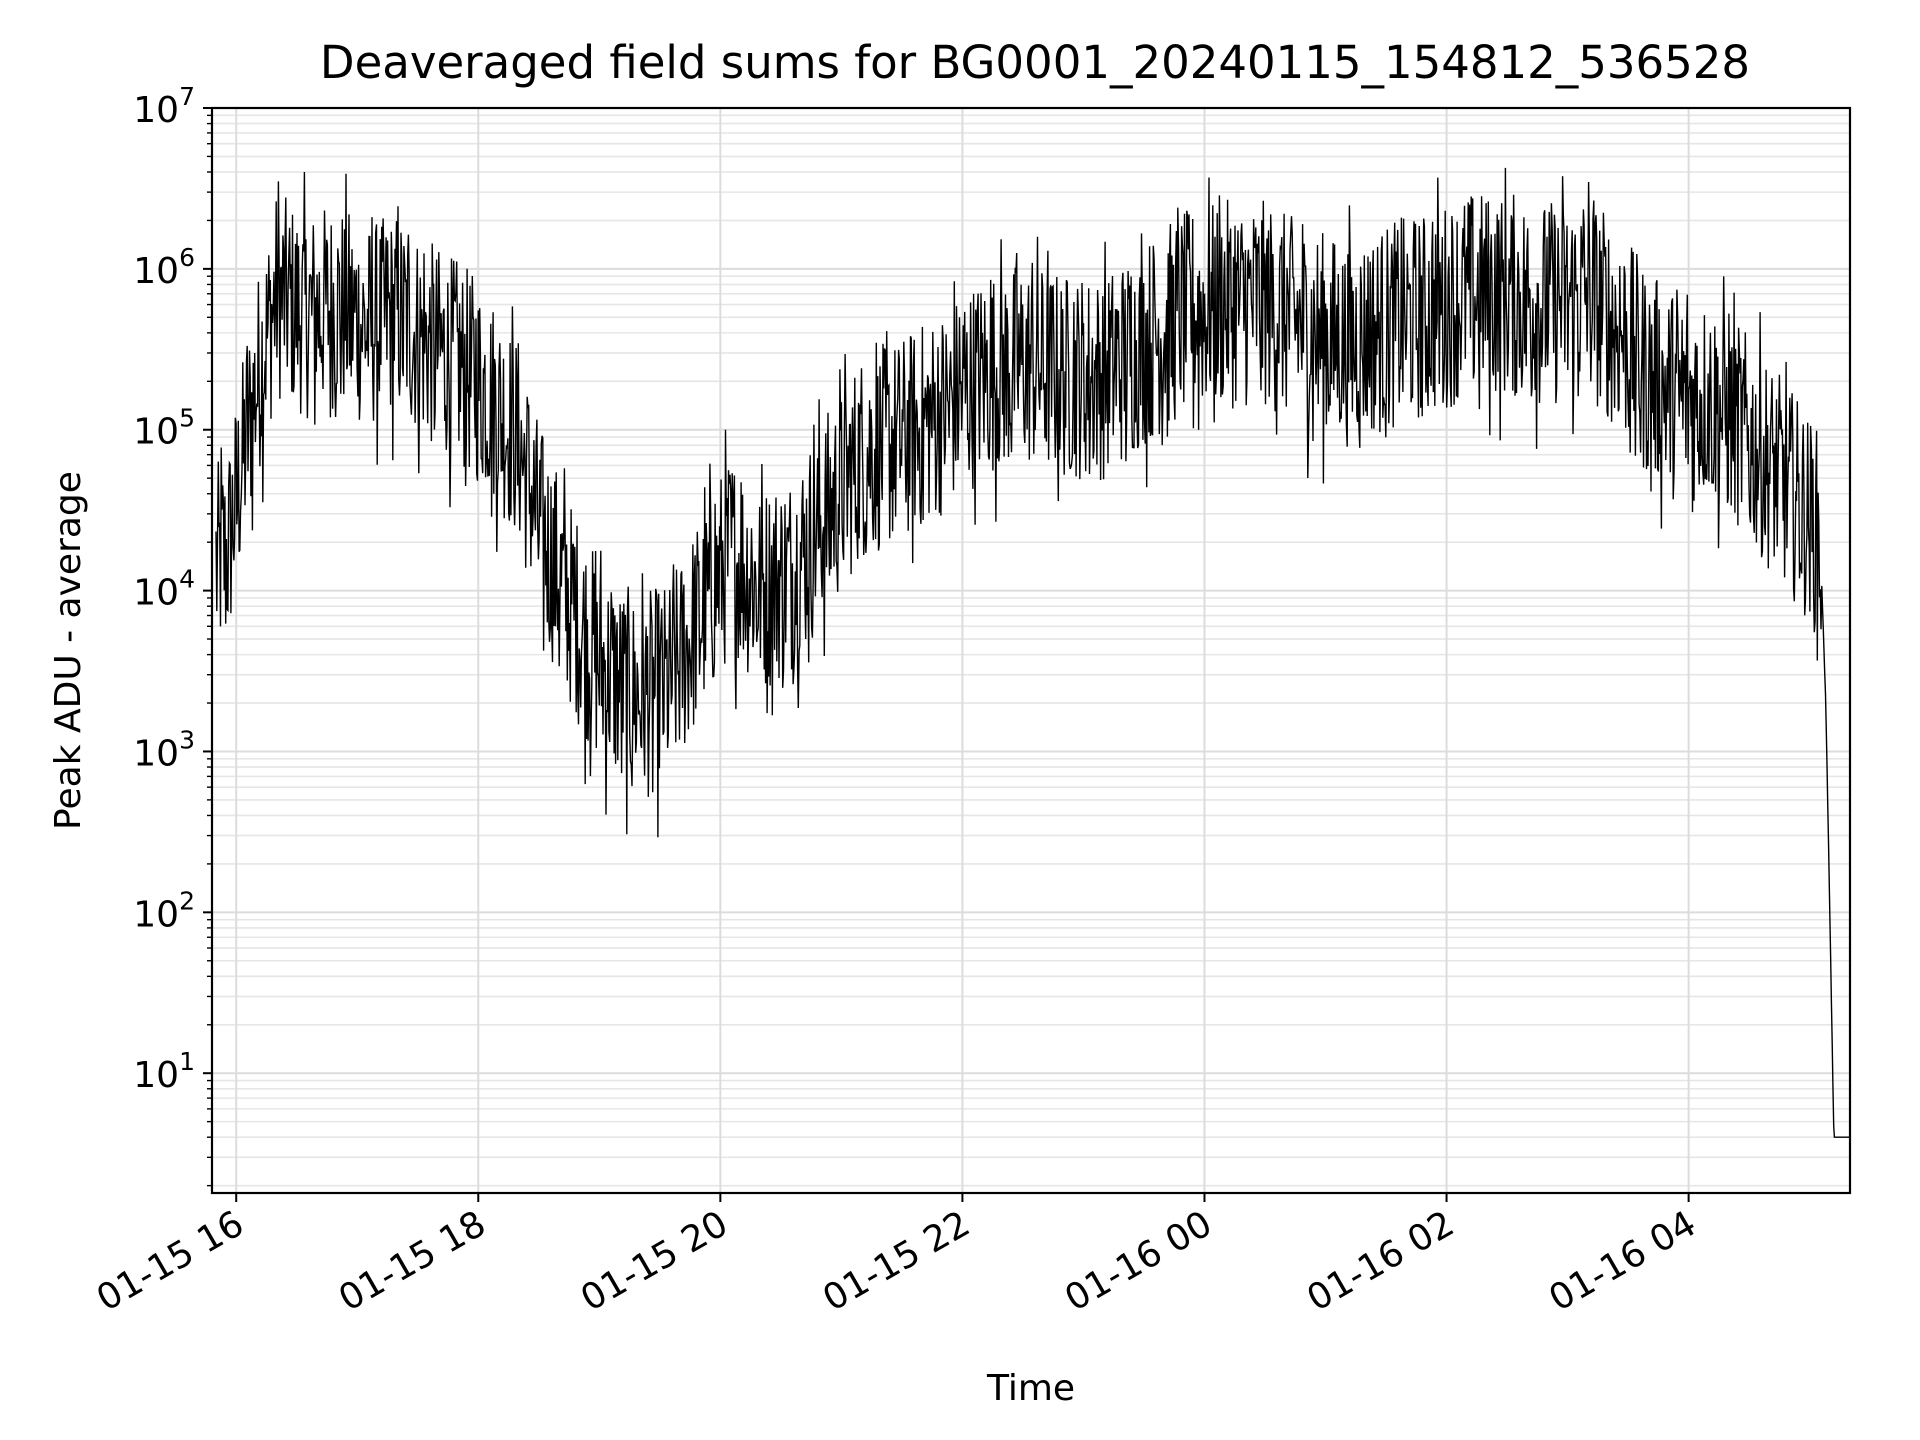  Describe the element at coordinates (170, 1261) in the screenshot. I see `x-tick-label: 01-15 16` at that location.